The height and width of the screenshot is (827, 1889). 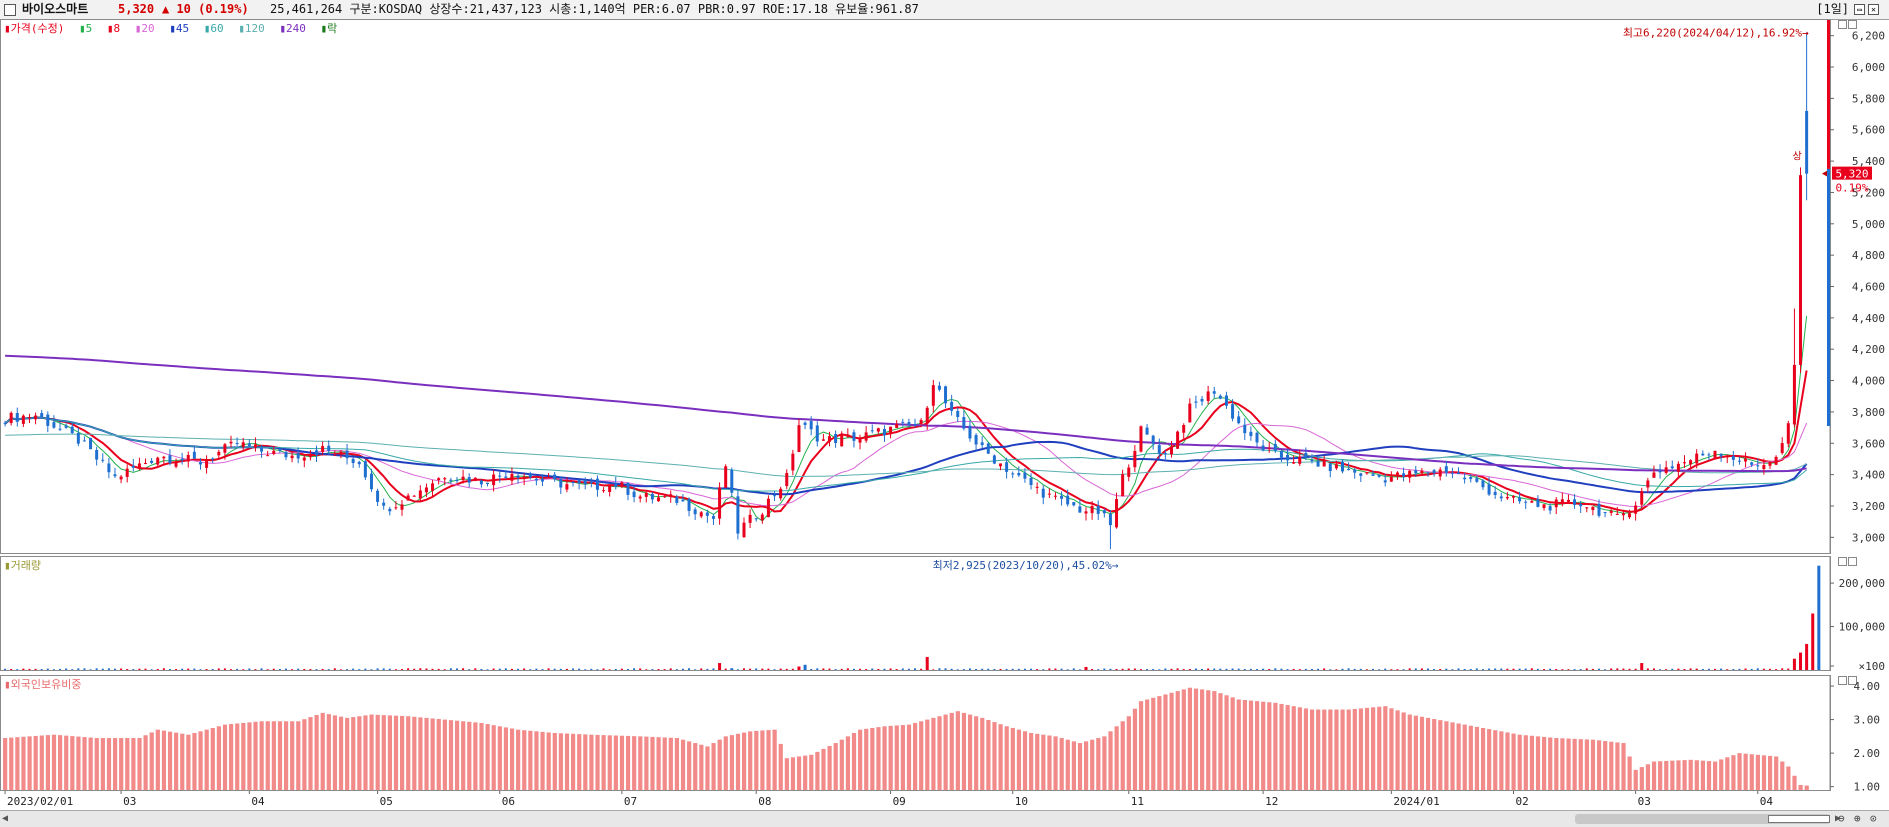 I want to click on zoom-slider, so click(x=1799, y=819).